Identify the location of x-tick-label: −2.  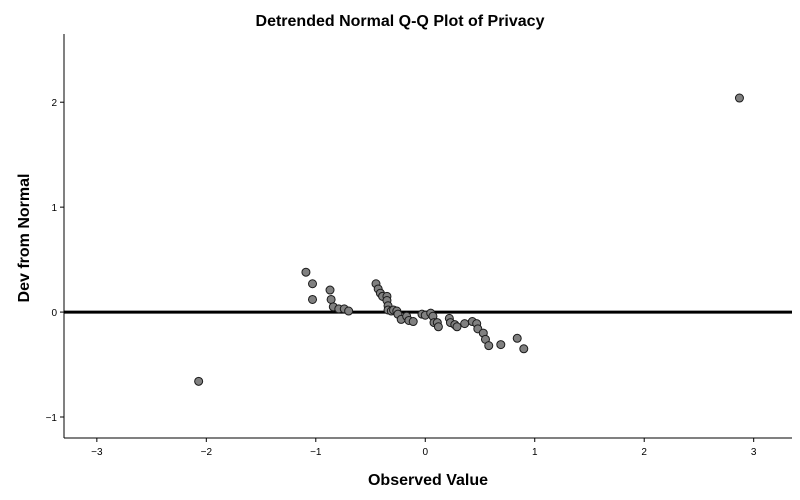
(207, 452).